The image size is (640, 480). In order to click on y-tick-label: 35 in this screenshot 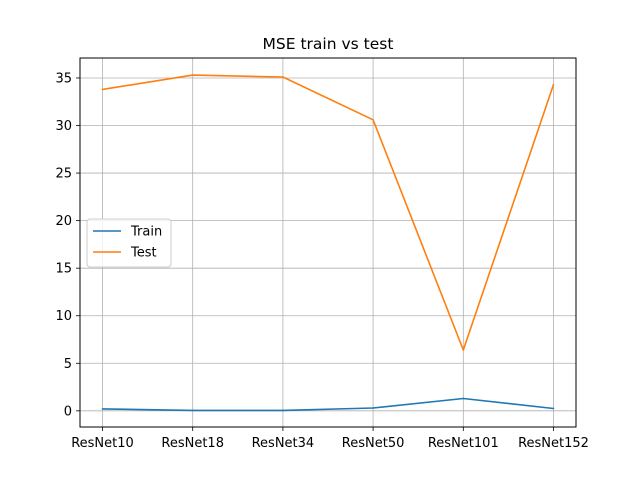, I will do `click(63, 78)`.